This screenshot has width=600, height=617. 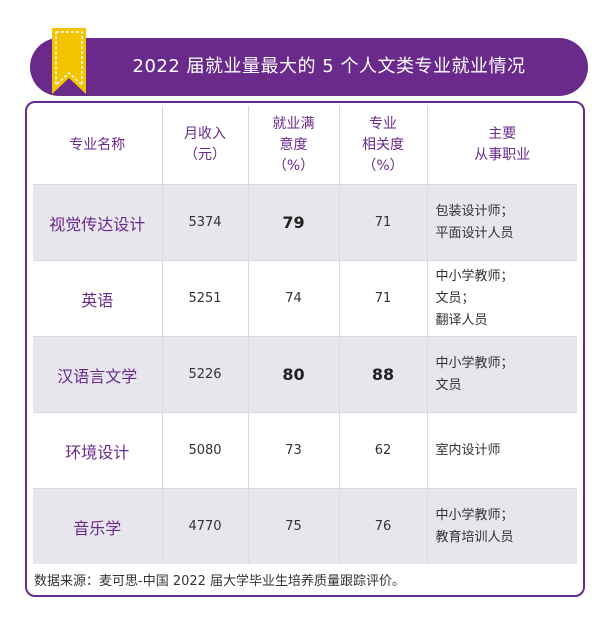 I want to click on table-row: 环境设计 5080 73 62 室内设计师, so click(x=305, y=450).